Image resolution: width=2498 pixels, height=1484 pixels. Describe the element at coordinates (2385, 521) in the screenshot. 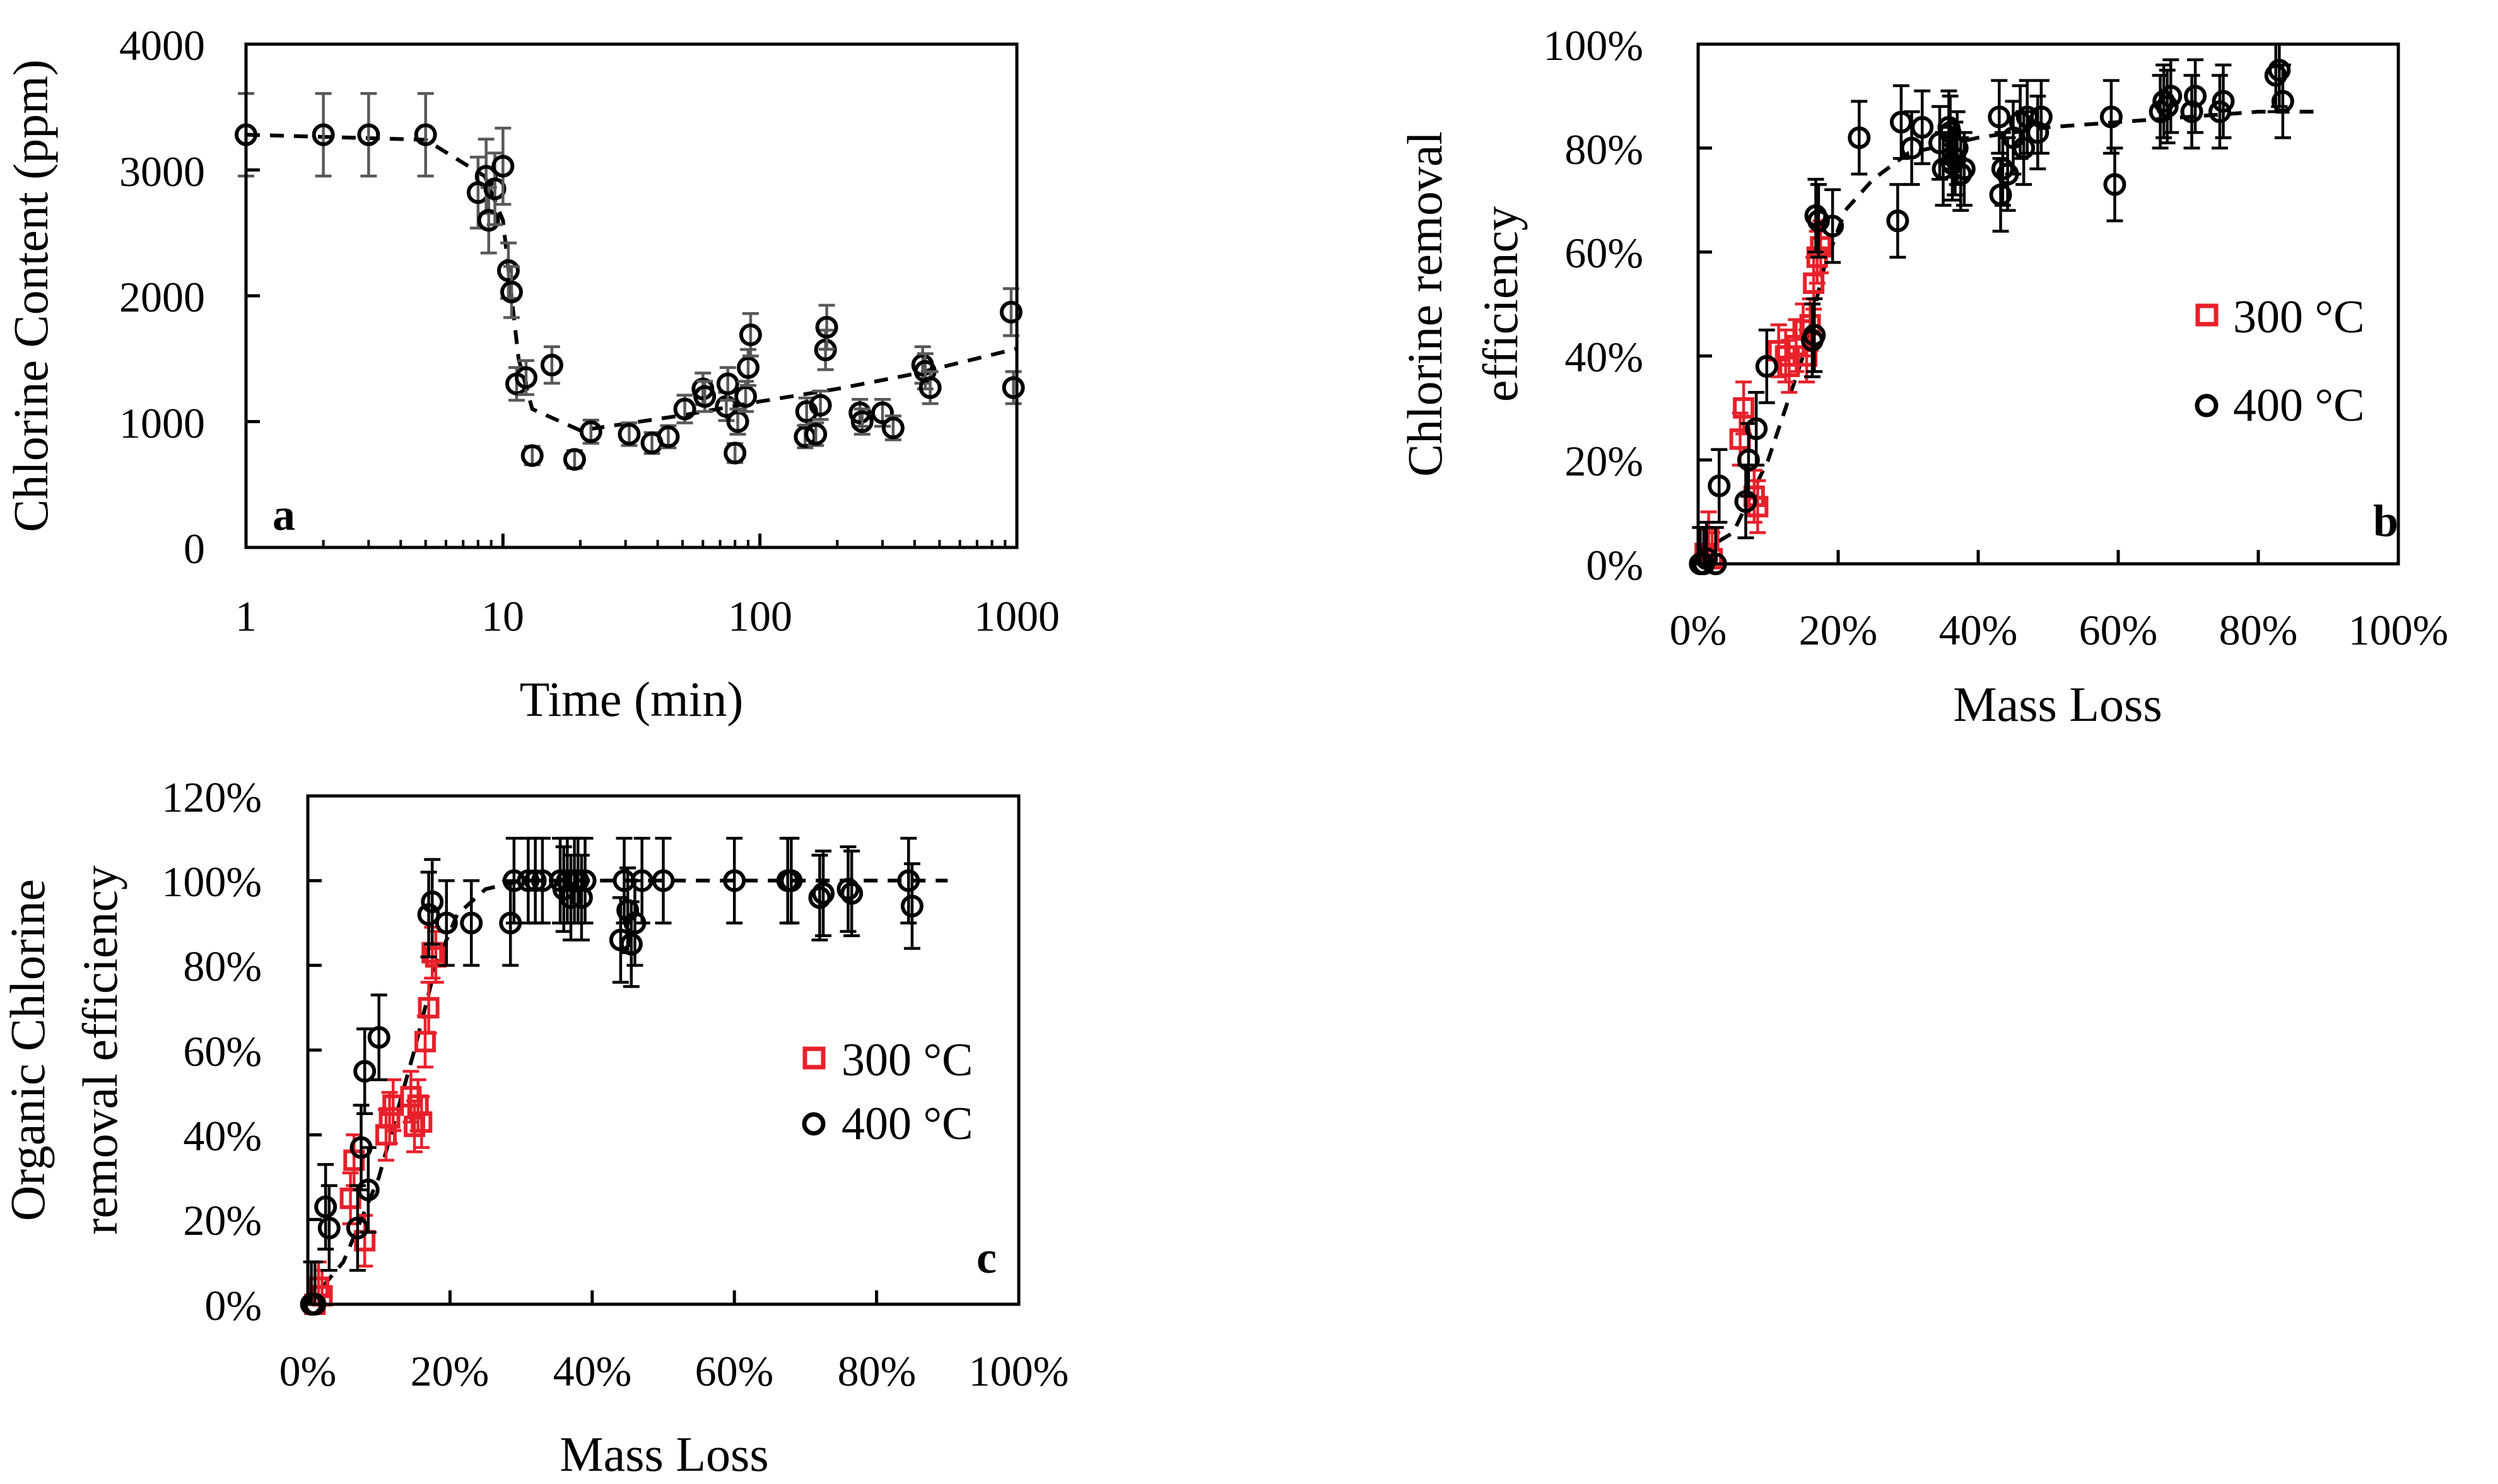

I see `b-panel-label: b` at that location.